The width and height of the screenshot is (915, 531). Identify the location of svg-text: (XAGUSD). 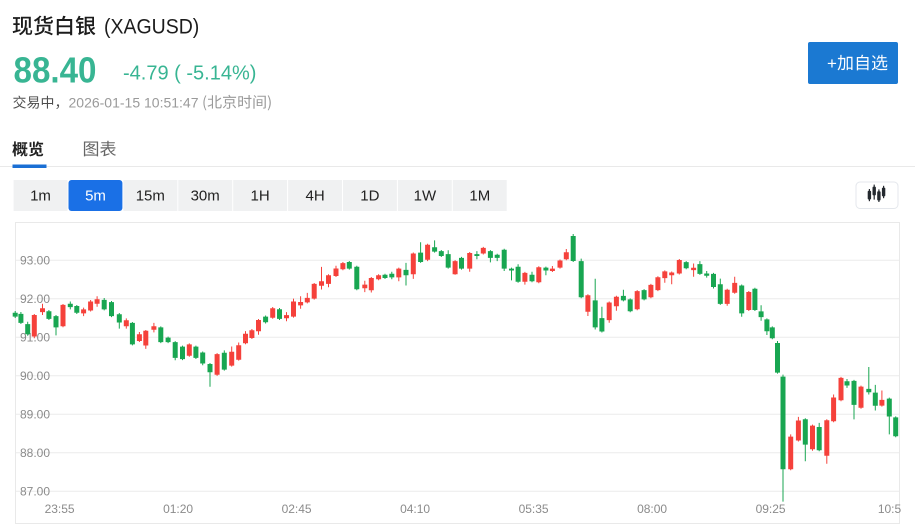
(151, 27).